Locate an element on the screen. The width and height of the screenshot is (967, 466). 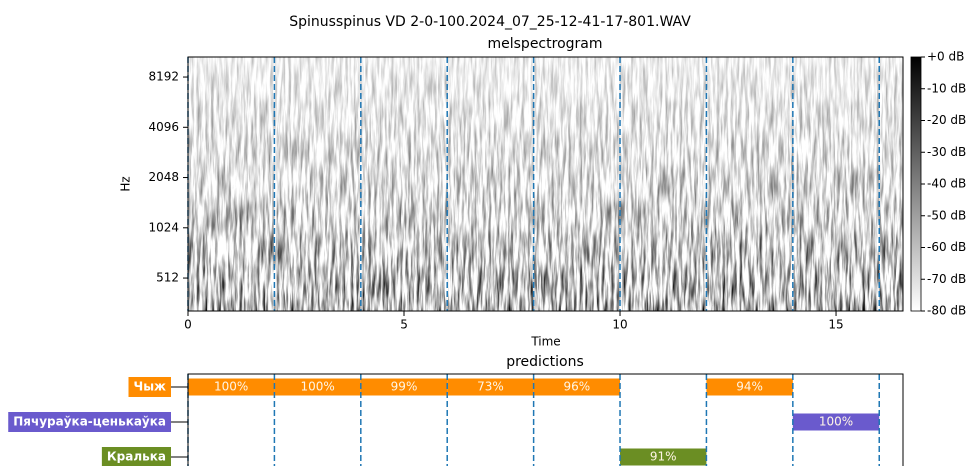
predictions-title: predictions is located at coordinates (545, 362).